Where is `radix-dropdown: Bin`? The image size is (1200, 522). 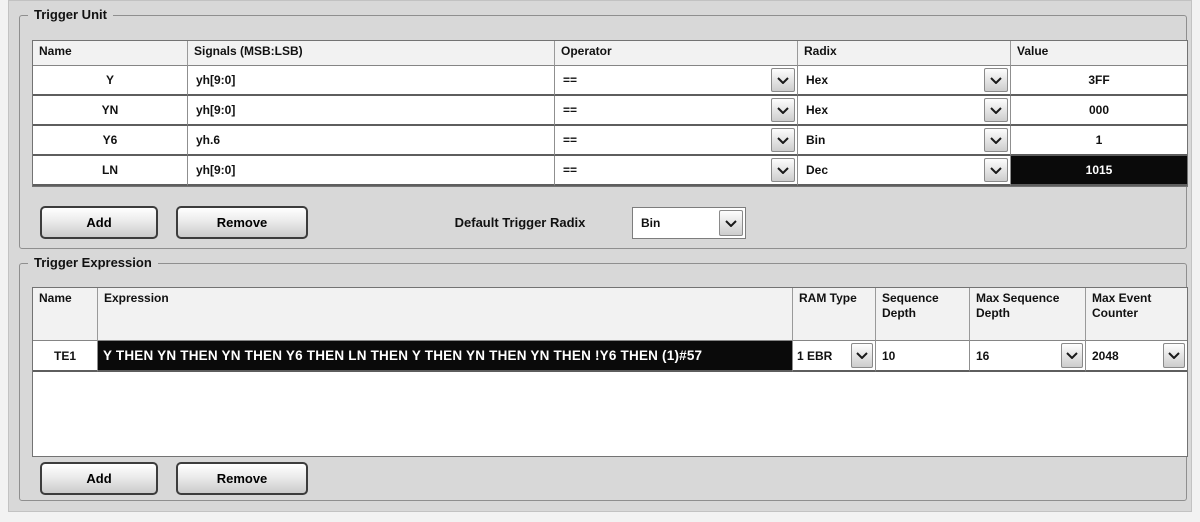 radix-dropdown: Bin is located at coordinates (904, 141).